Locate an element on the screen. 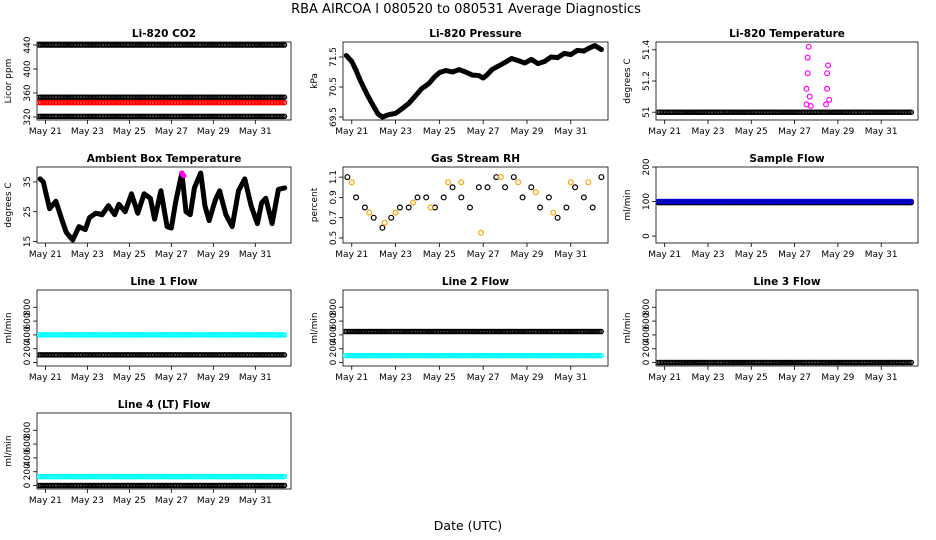 This screenshot has height=540, width=936. panel-title: Line 2 Flow is located at coordinates (475, 282).